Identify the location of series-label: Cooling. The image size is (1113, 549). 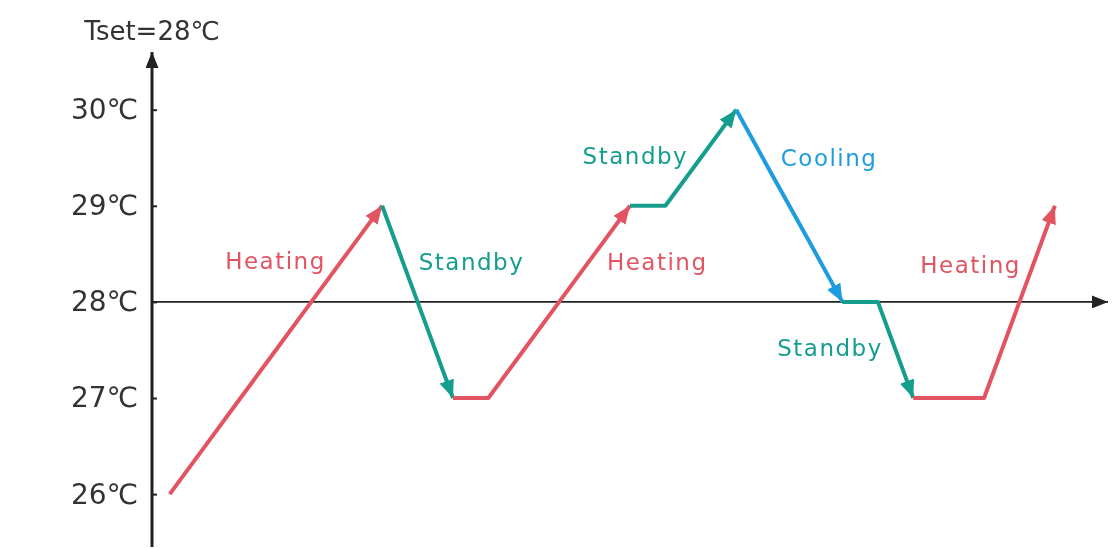
(829, 157).